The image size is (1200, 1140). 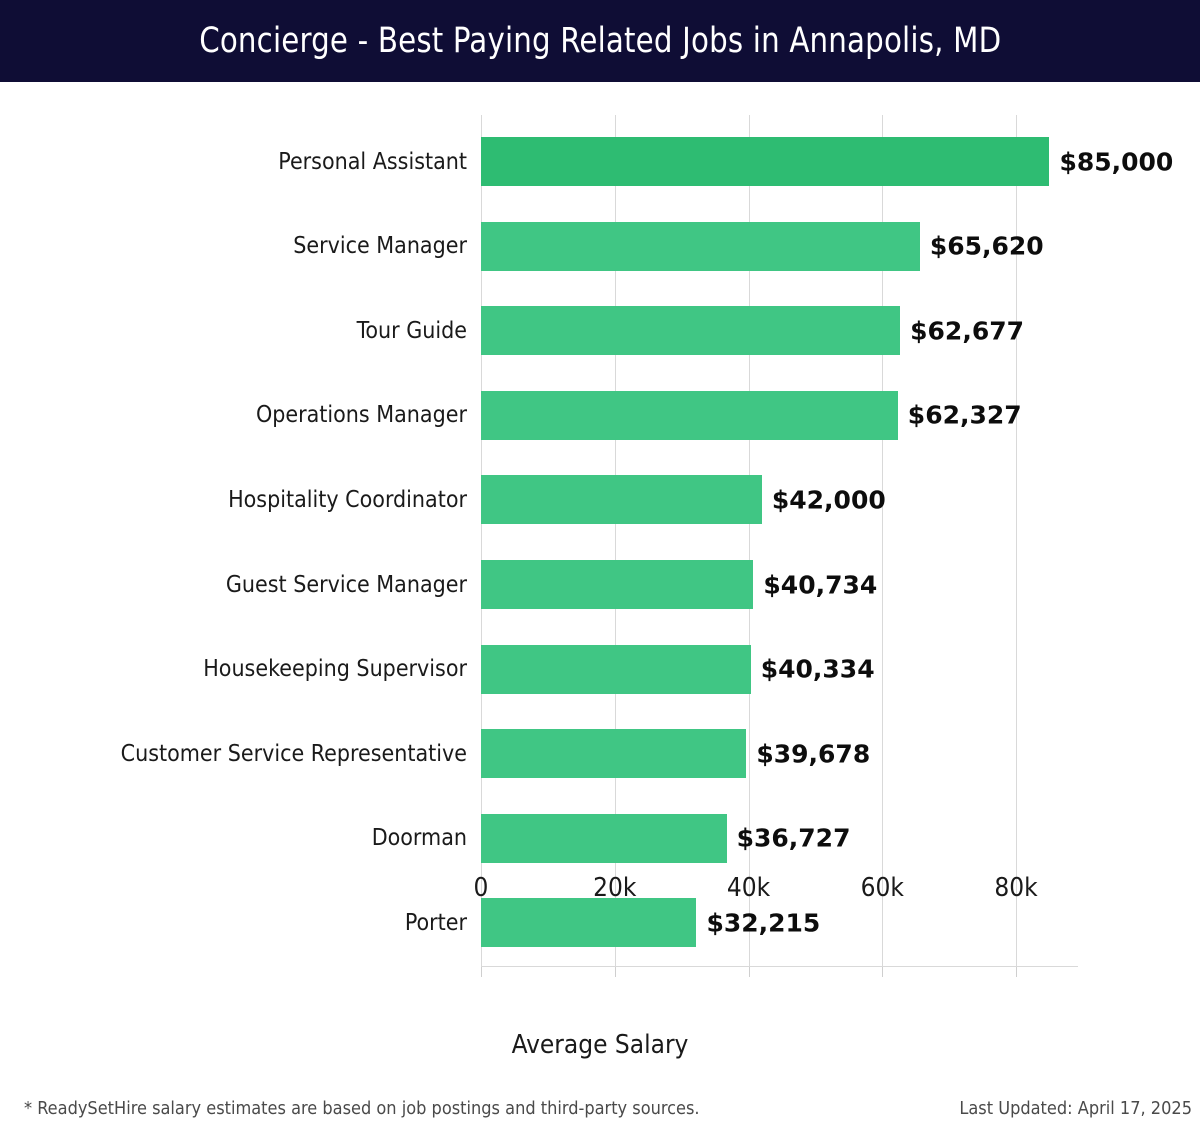 What do you see at coordinates (1075, 1108) in the screenshot?
I see `footer-last-updated: Last Updated: April 17, 2025` at bounding box center [1075, 1108].